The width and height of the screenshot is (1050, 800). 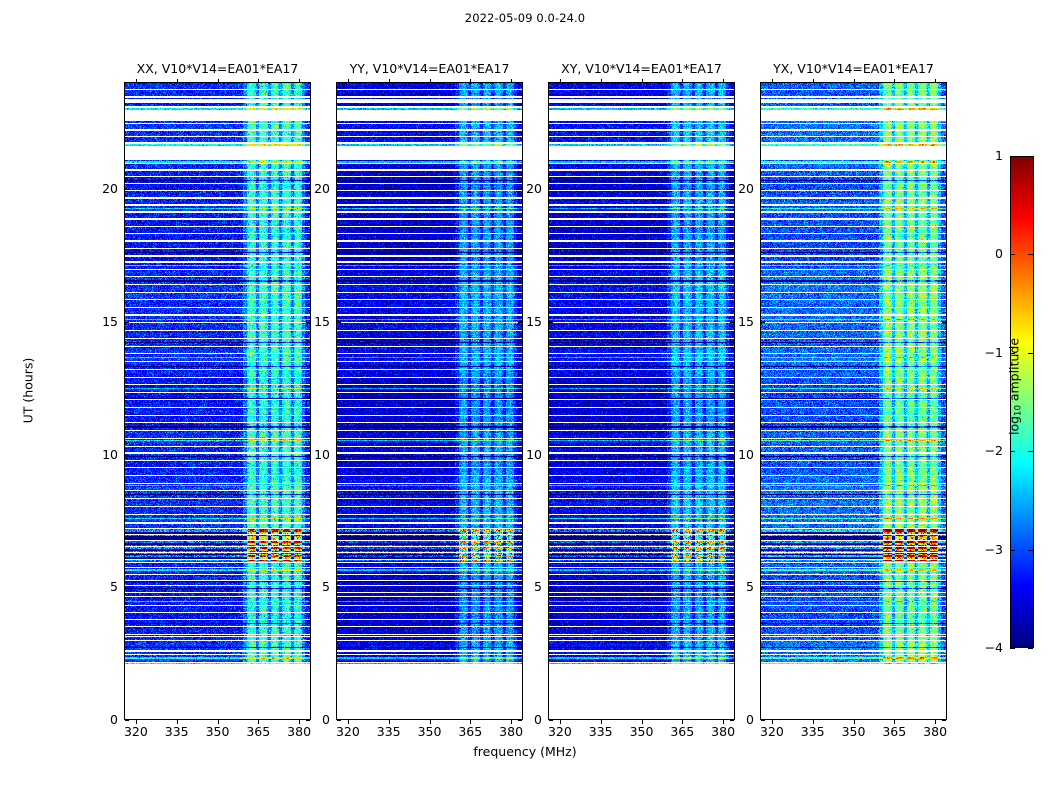 I want to click on colorbar-label-tail: amplitude, so click(x=1014, y=371).